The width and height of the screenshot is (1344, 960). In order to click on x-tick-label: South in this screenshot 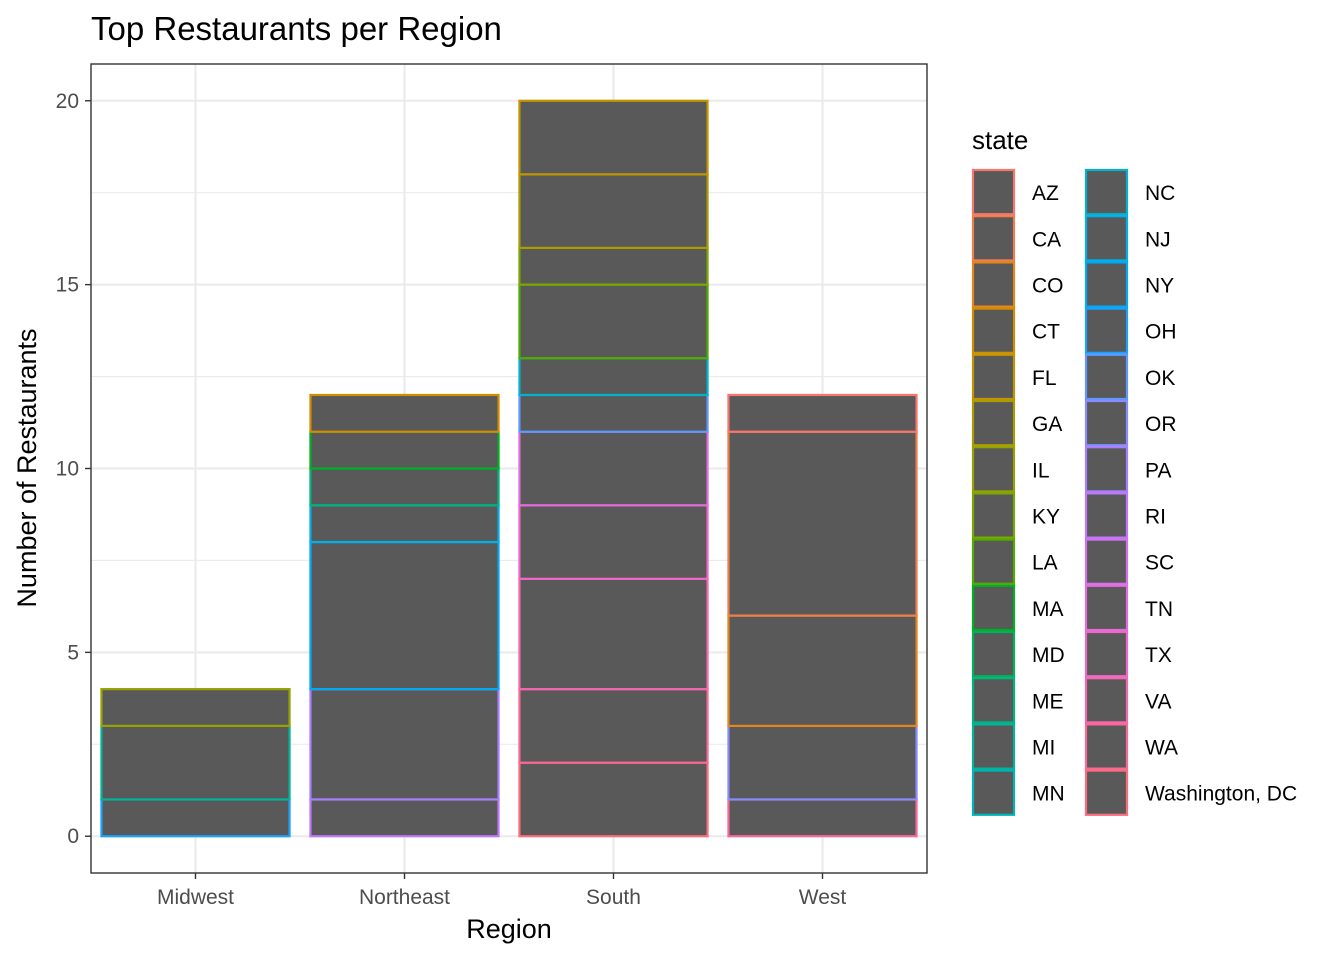, I will do `click(613, 897)`.